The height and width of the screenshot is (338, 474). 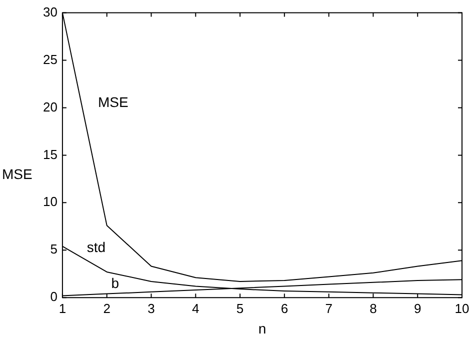 I want to click on x-tick-label: 2, so click(x=106, y=308).